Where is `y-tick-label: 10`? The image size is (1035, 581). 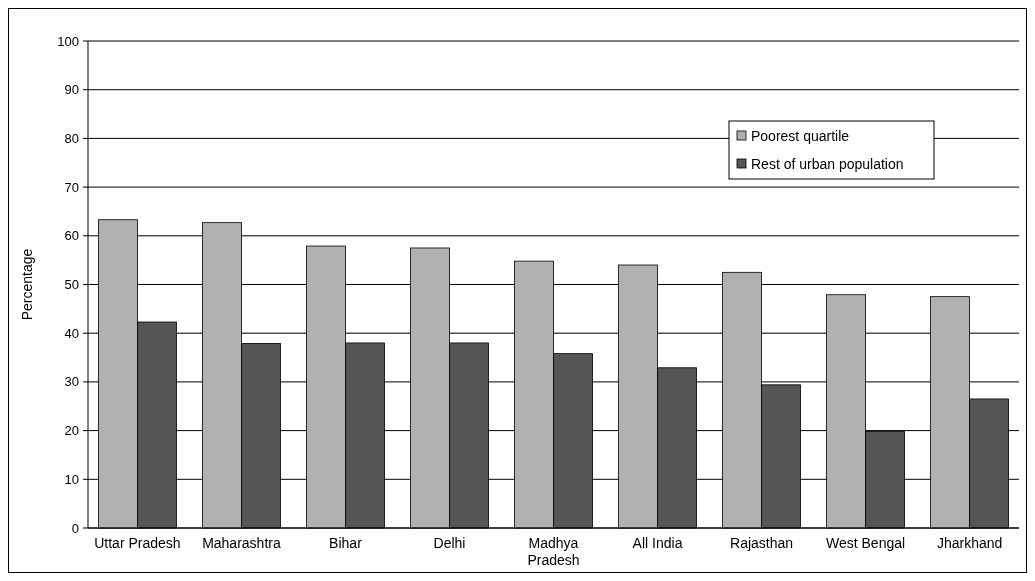
y-tick-label: 10 is located at coordinates (71, 479).